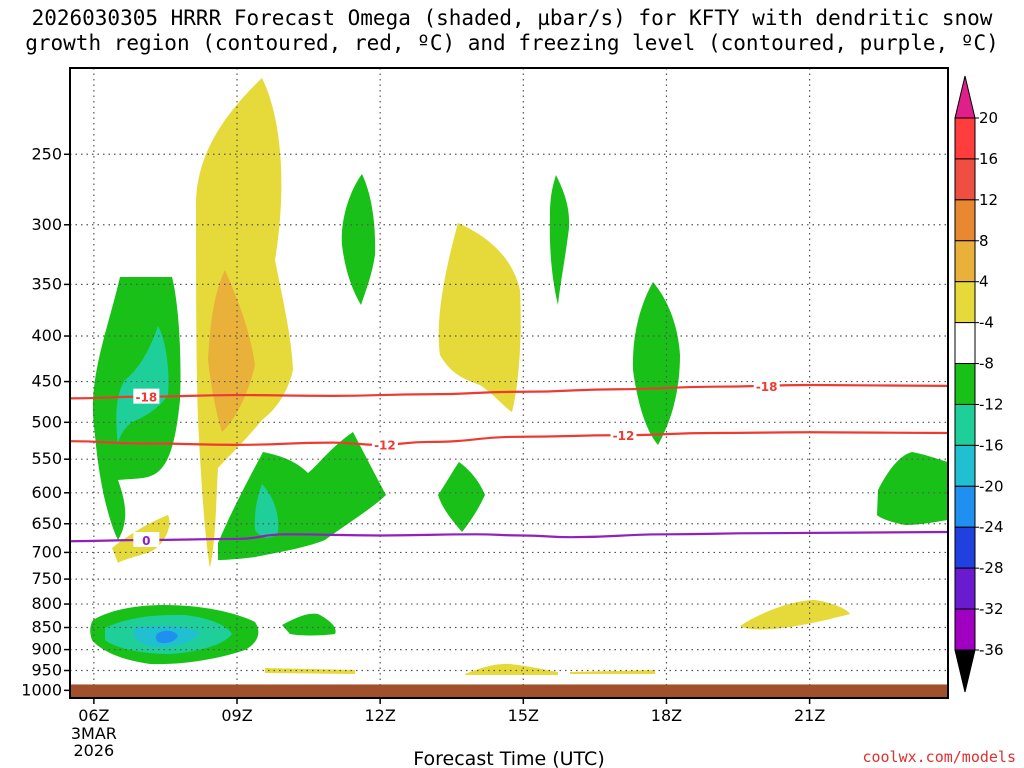 The width and height of the screenshot is (1024, 768). I want to click on y-tick-label-250: 250, so click(46, 153).